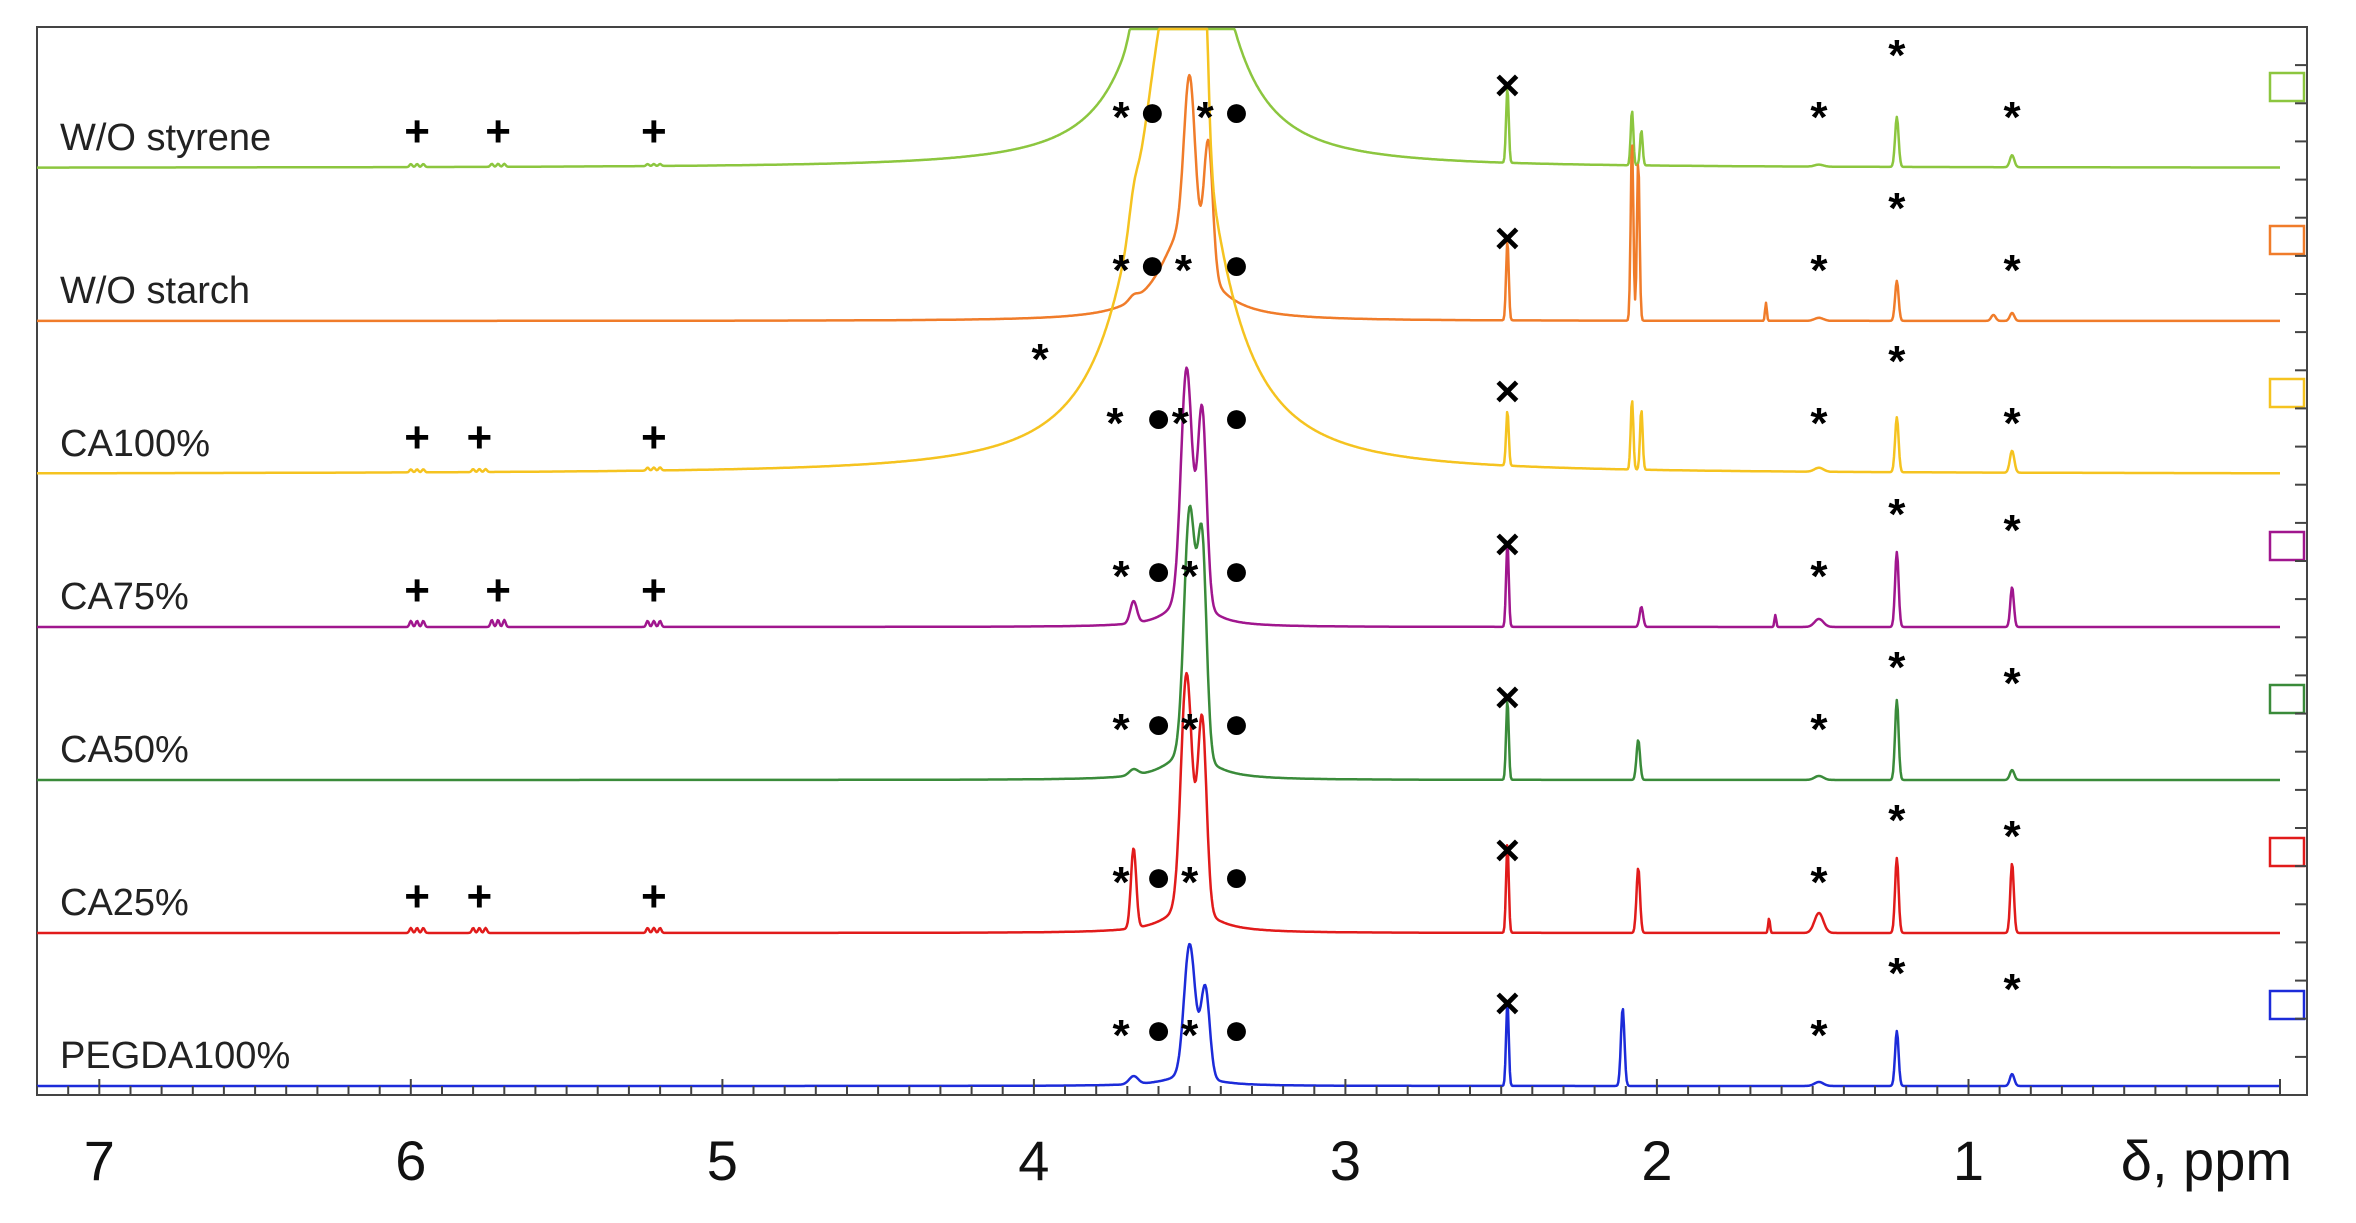  I want to click on peak-marker-star-5-9: *, so click(1897, 820).